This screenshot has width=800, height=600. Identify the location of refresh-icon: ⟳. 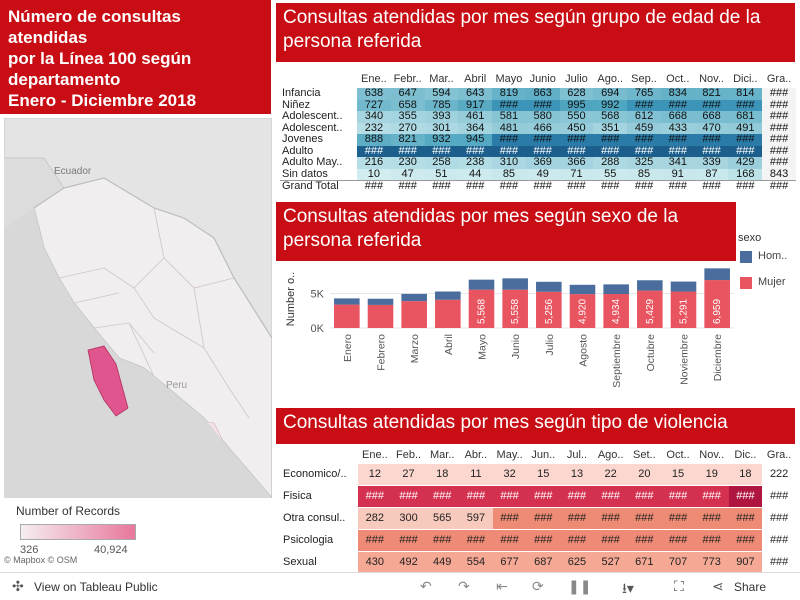
(538, 586).